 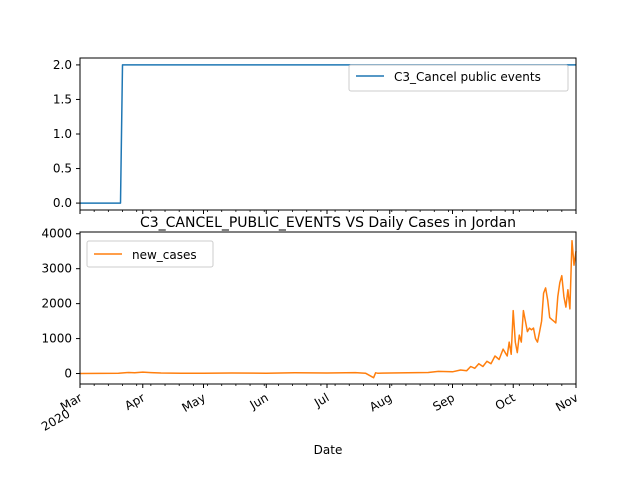 What do you see at coordinates (62, 203) in the screenshot?
I see `y-tick-label: 0.0` at bounding box center [62, 203].